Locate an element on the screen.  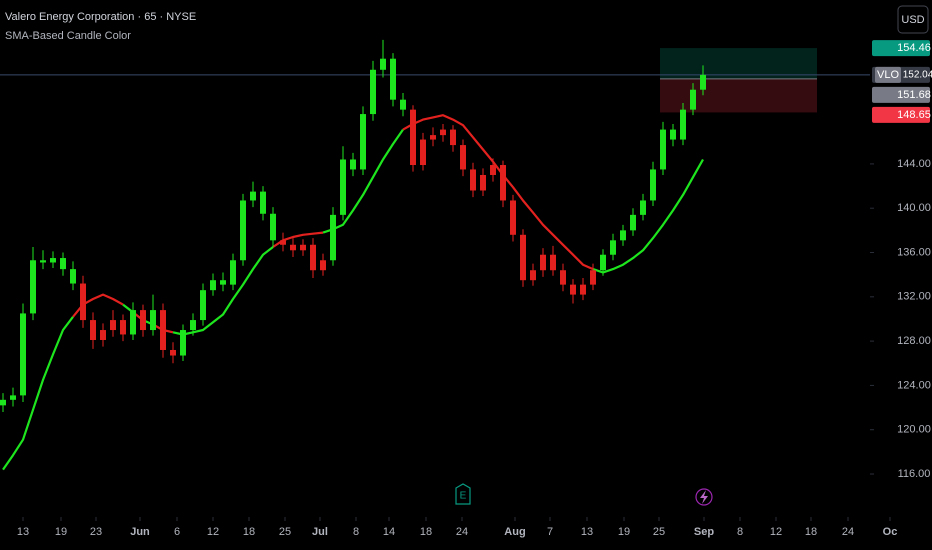
loss-zone is located at coordinates (738, 95).